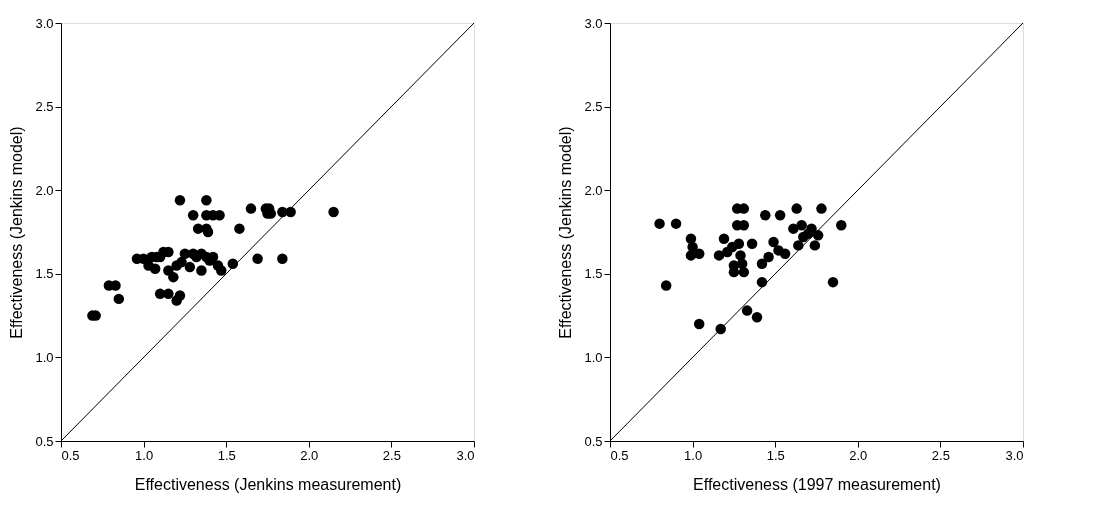 The image size is (1101, 520). I want to click on x-axis-title: Effectiveness (1997 measurement), so click(817, 484).